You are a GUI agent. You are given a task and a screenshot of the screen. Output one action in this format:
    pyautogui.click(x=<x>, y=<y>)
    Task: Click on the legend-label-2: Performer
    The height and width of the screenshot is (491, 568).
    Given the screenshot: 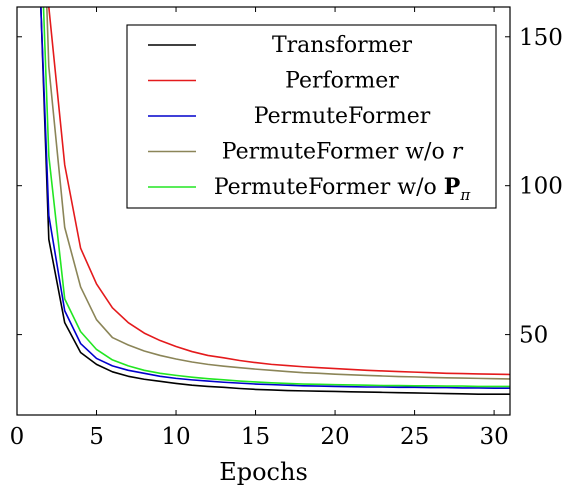 What is the action you would take?
    pyautogui.click(x=342, y=81)
    